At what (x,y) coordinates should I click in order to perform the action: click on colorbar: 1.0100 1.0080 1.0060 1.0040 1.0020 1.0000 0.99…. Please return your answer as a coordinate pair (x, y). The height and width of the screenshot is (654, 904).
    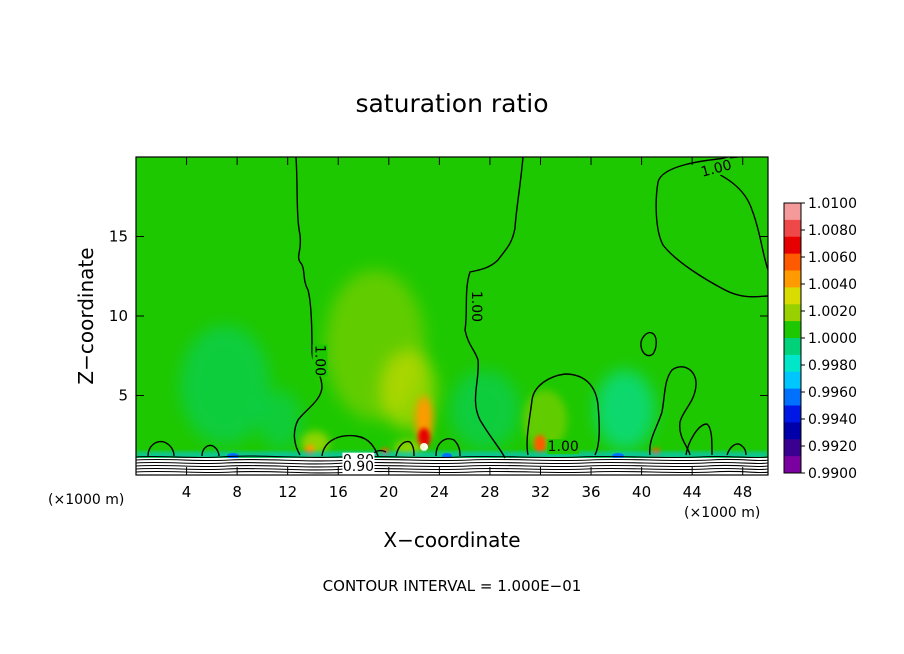
    Looking at the image, I should click on (820, 339).